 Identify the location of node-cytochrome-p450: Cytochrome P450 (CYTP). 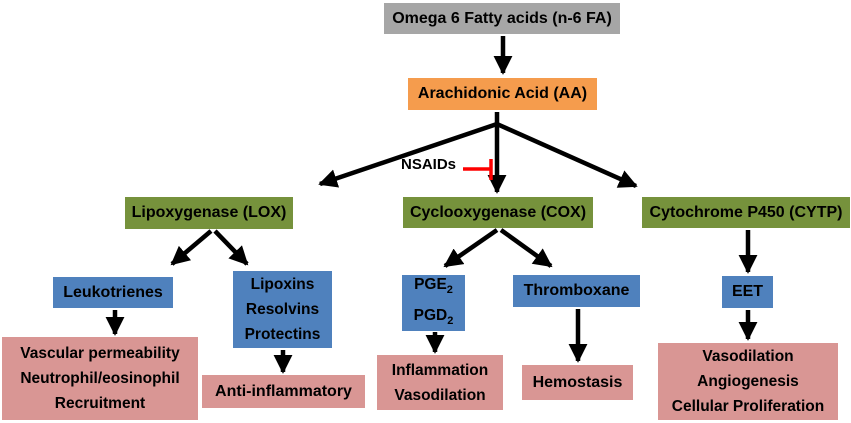
(746, 212).